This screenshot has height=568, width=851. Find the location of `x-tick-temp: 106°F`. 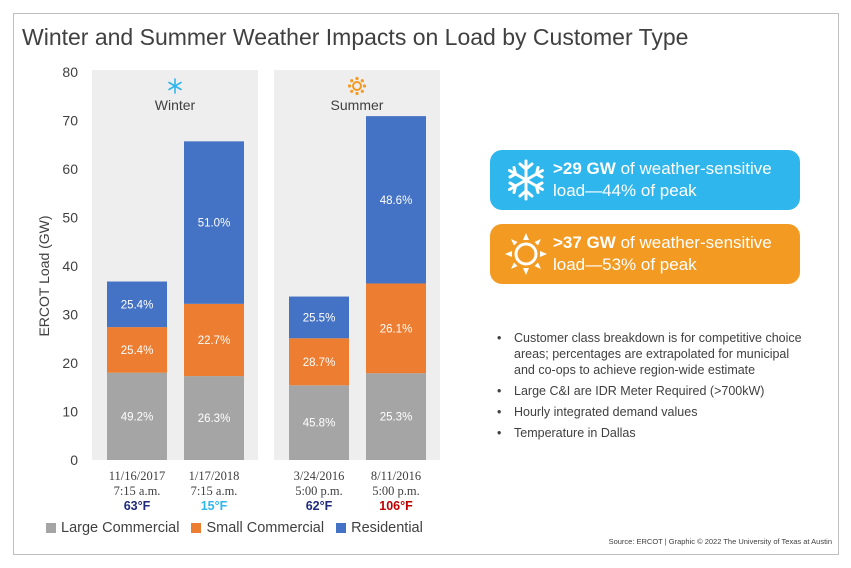

x-tick-temp: 106°F is located at coordinates (396, 506).